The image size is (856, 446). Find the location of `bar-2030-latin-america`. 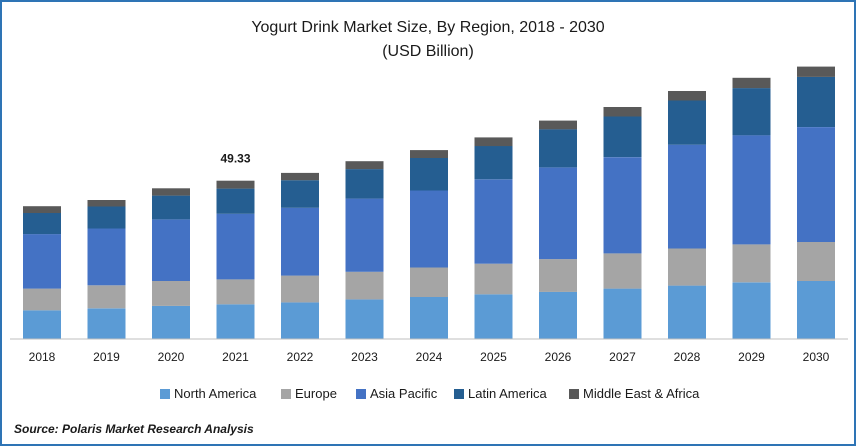

bar-2030-latin-america is located at coordinates (816, 101).